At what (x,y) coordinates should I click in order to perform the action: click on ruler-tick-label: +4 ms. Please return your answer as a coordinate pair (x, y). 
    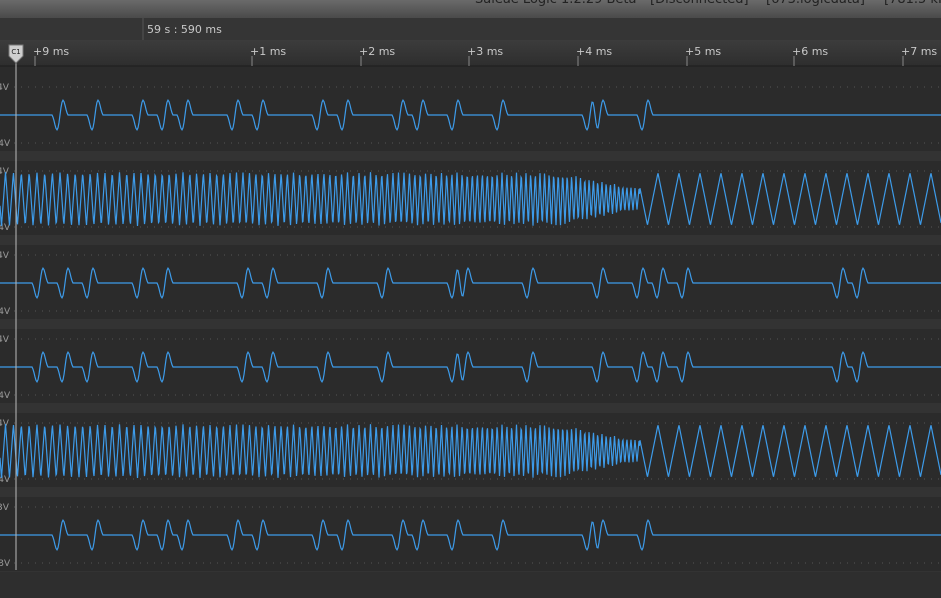
    Looking at the image, I should click on (594, 51).